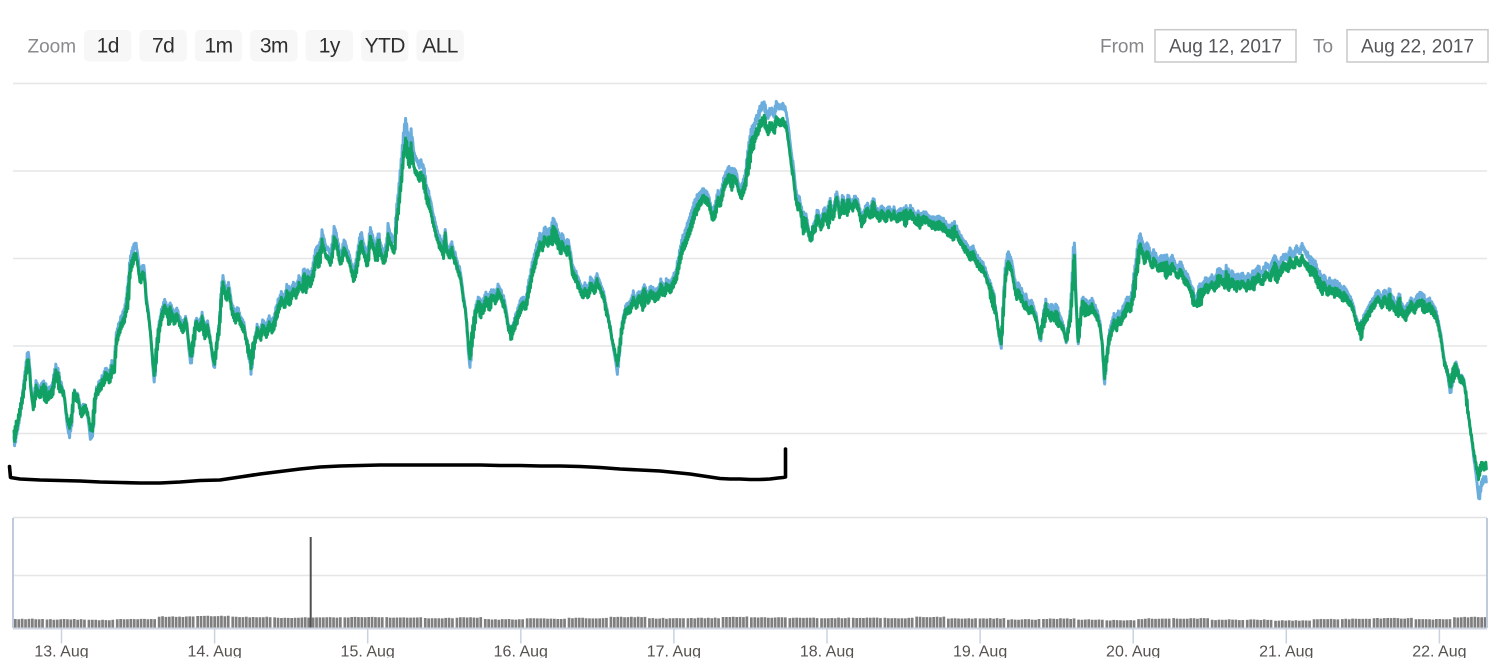 This screenshot has width=1492, height=658. What do you see at coordinates (214, 651) in the screenshot?
I see `svg-text: 14. Aug` at bounding box center [214, 651].